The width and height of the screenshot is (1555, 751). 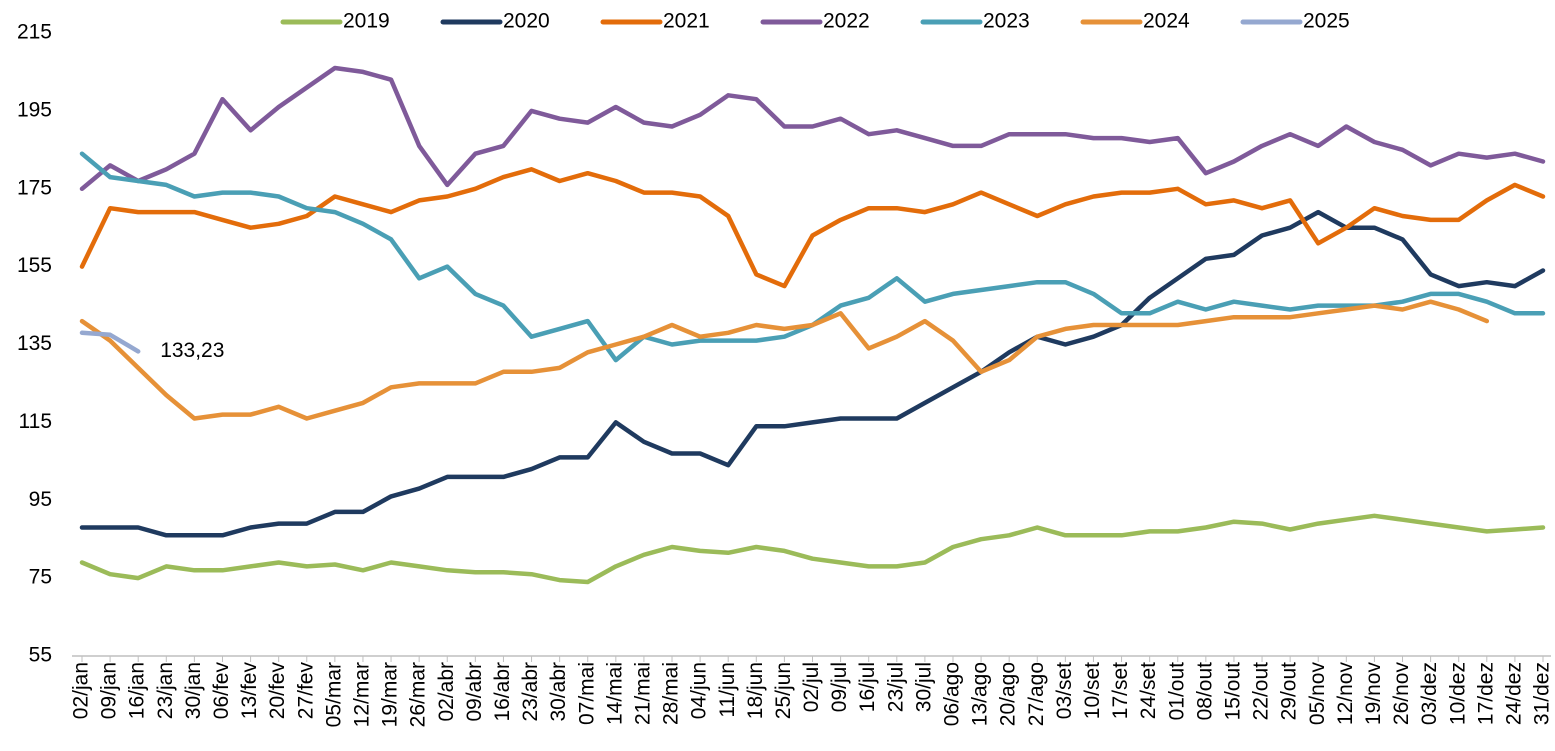 I want to click on x-tick-label: 13/ago, so click(x=980, y=694).